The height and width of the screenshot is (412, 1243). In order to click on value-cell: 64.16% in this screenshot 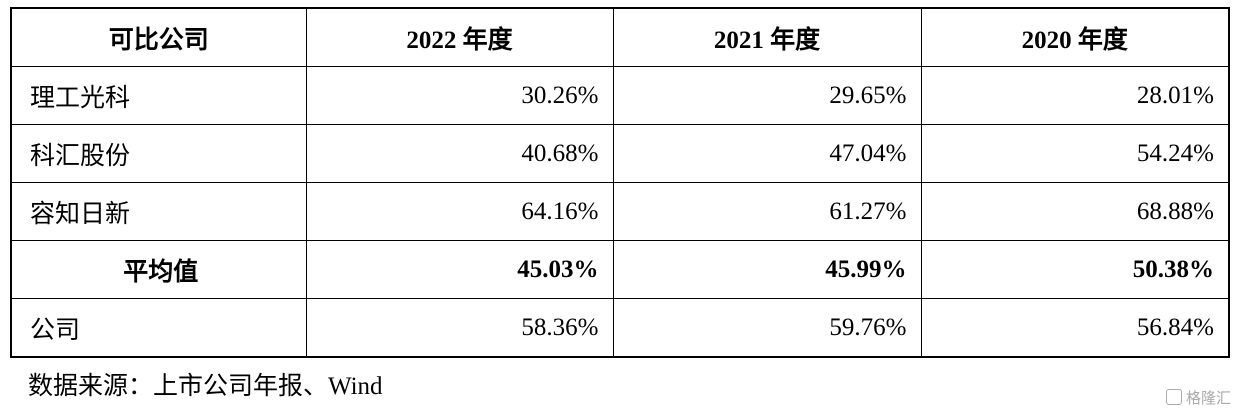, I will do `click(459, 211)`.